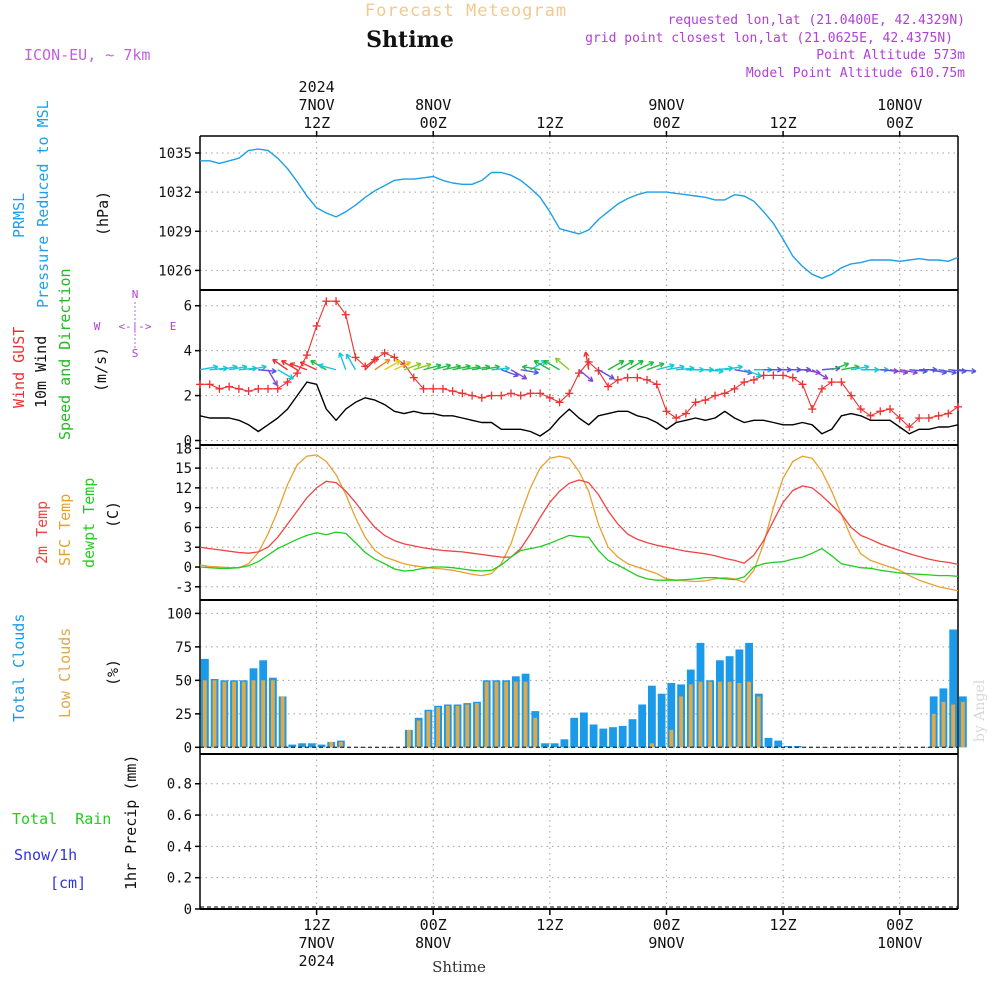 The width and height of the screenshot is (1000, 1000). What do you see at coordinates (175, 232) in the screenshot?
I see `pressure-ytick-label: 1029` at bounding box center [175, 232].